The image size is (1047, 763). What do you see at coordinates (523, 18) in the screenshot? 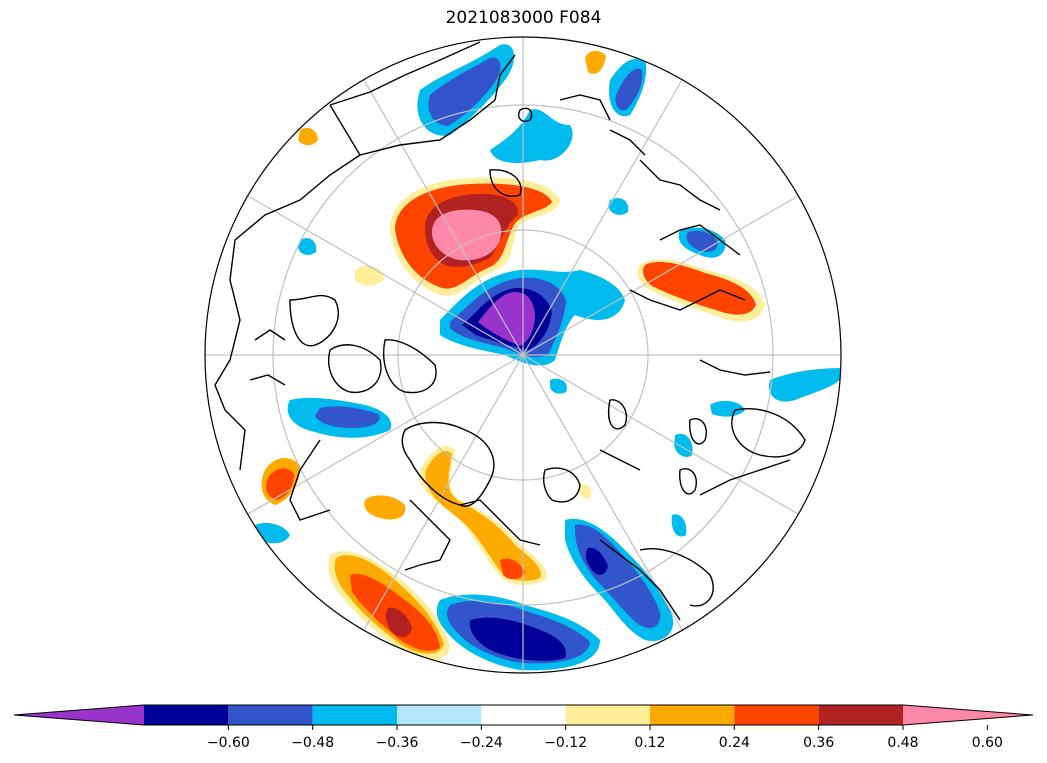
I see `map-title: 2021083000 F084` at bounding box center [523, 18].